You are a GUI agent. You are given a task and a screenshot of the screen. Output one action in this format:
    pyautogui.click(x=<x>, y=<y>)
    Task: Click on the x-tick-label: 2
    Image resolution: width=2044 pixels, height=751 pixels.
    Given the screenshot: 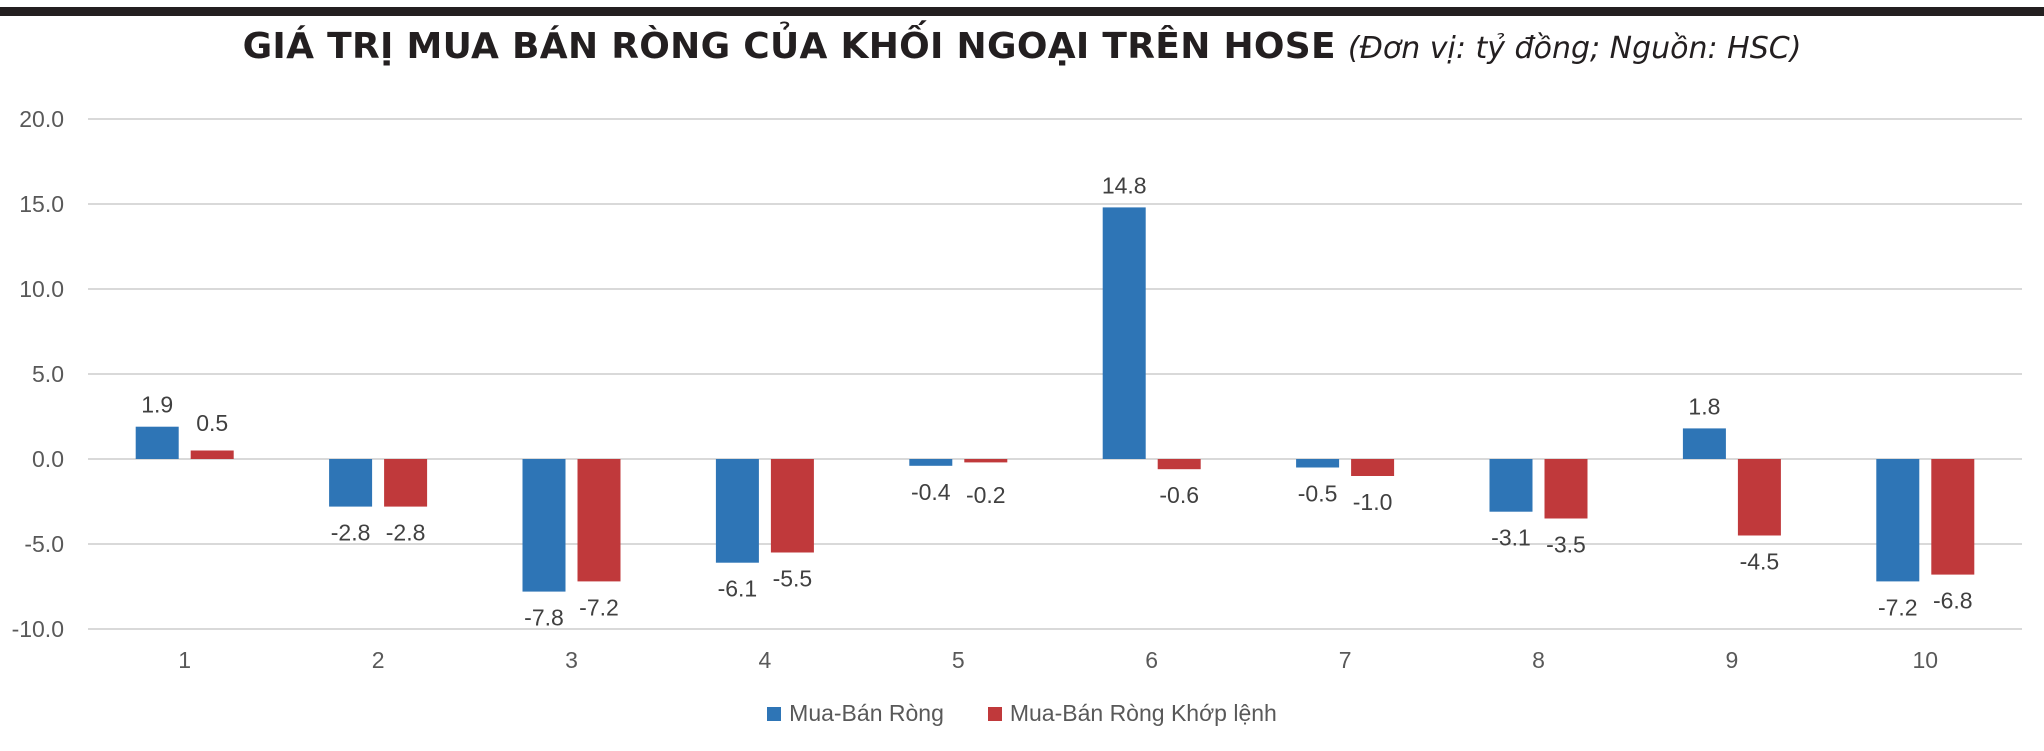 What is the action you would take?
    pyautogui.click(x=378, y=660)
    